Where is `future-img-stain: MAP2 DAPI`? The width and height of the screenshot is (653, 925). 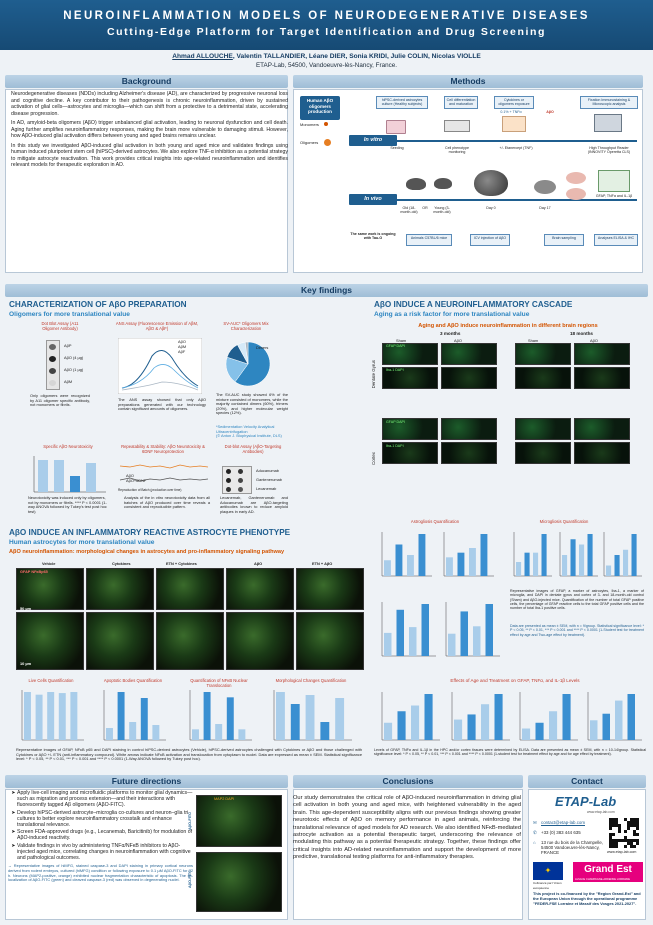
future-img-stain: MAP2 DAPI is located at coordinates (224, 799).